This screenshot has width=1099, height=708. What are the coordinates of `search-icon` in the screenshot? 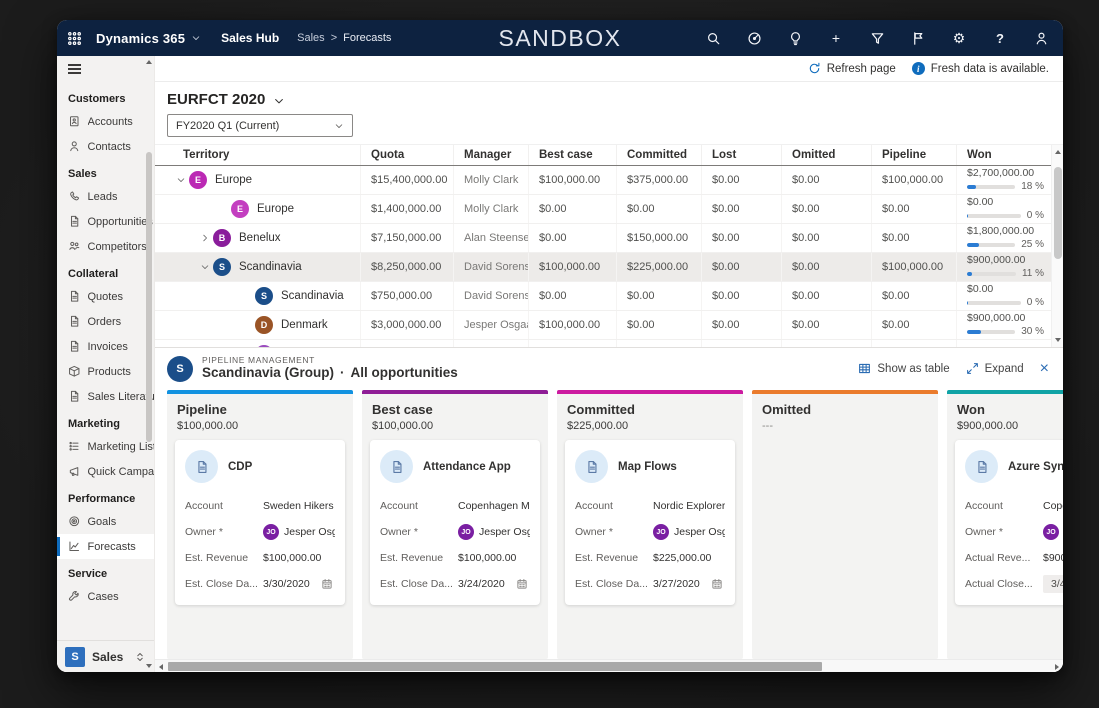 It's located at (713, 38).